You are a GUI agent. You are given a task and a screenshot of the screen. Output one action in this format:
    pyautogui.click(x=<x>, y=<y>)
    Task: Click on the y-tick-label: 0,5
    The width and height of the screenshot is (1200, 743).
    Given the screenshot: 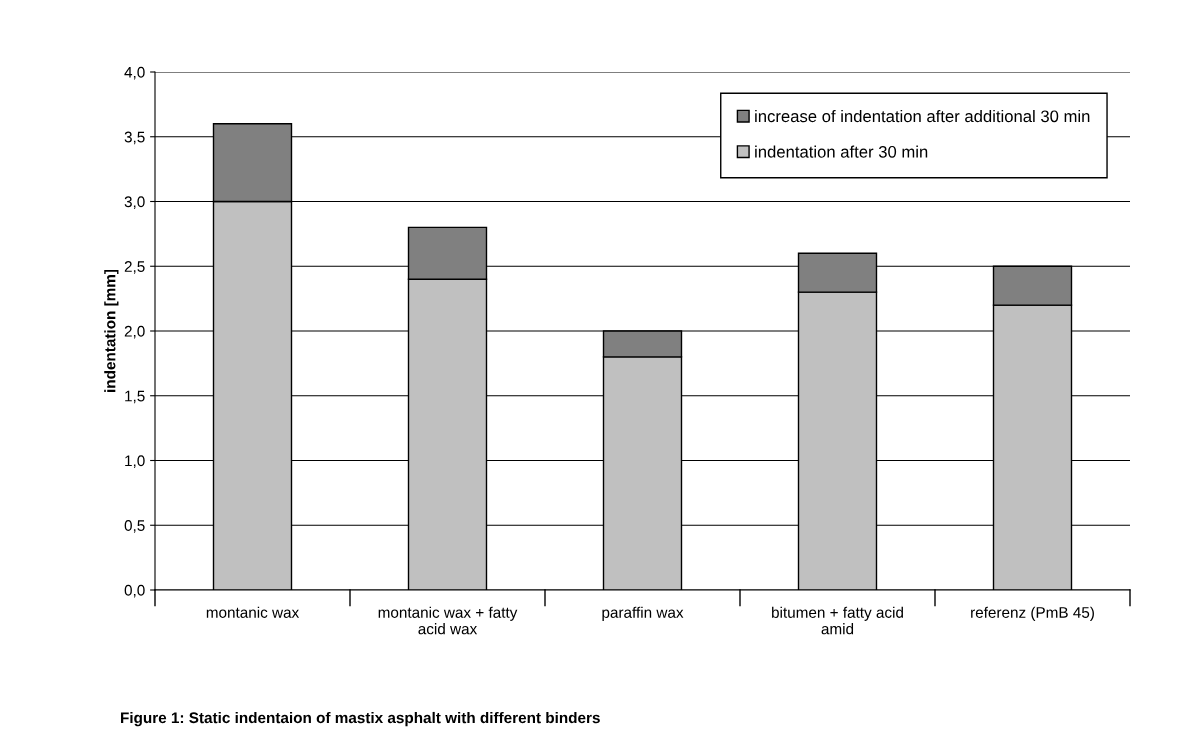 What is the action you would take?
    pyautogui.click(x=134, y=526)
    